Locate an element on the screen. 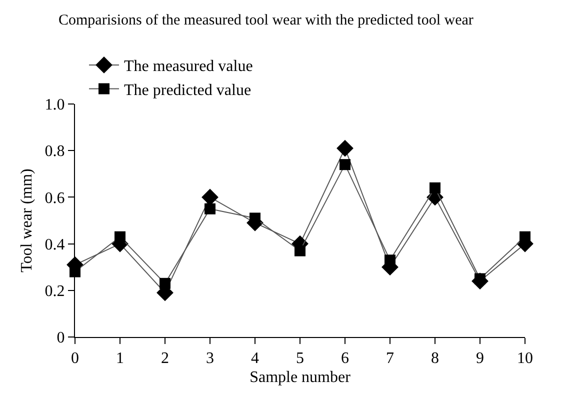 The width and height of the screenshot is (585, 404). x-tick-label: 6 is located at coordinates (345, 359).